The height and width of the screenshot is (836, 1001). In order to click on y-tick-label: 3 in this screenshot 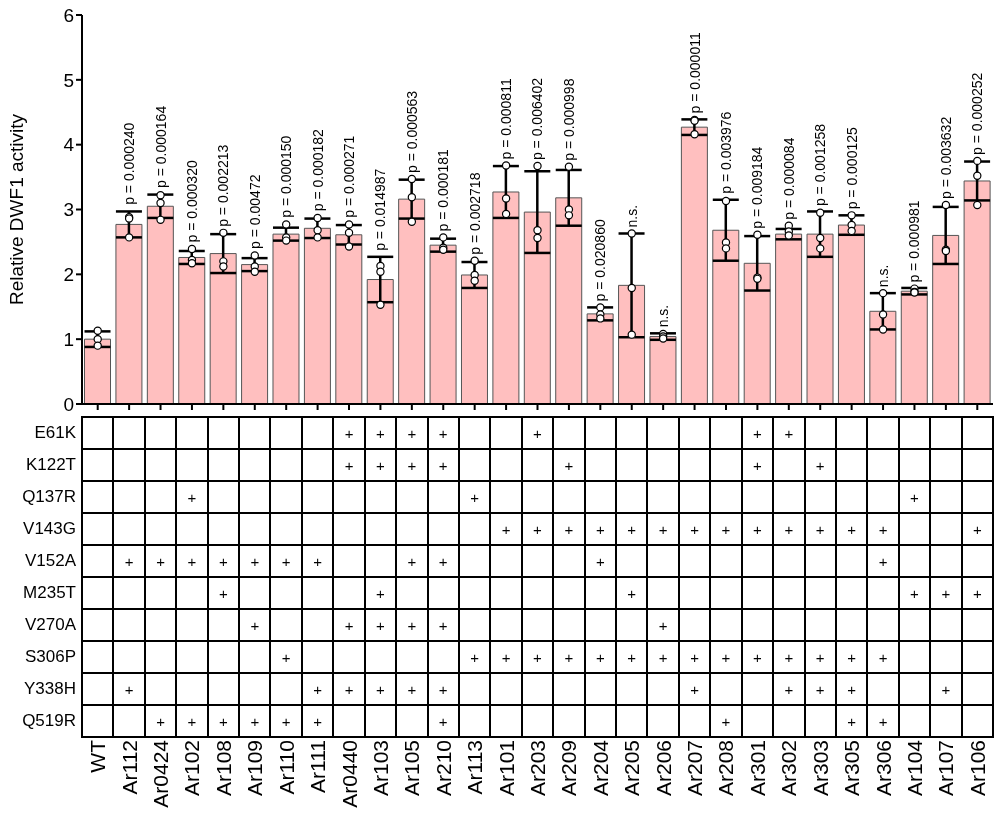, I will do `click(68, 210)`.